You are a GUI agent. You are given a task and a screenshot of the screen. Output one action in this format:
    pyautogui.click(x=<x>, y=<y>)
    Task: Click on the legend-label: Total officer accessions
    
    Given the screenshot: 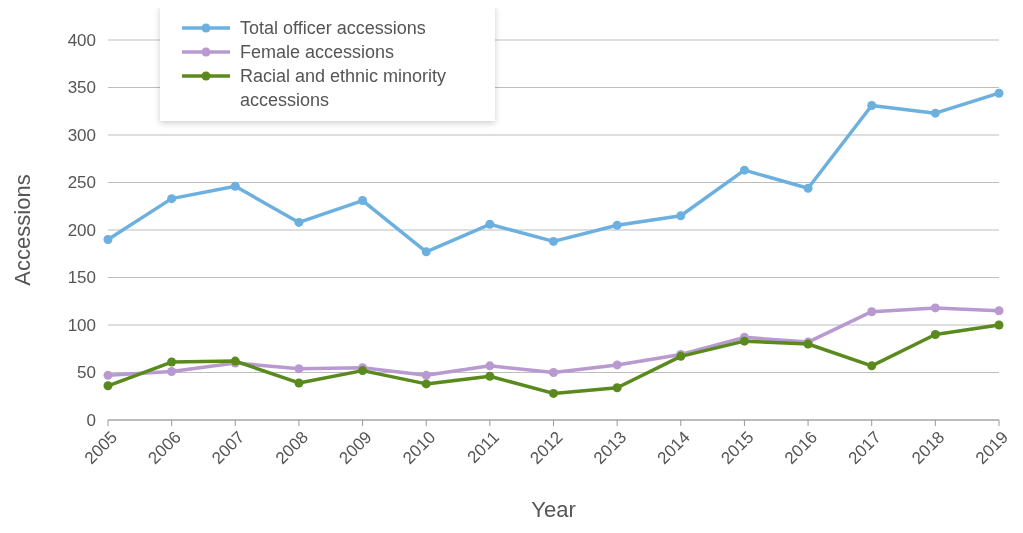 What is the action you would take?
    pyautogui.click(x=333, y=28)
    